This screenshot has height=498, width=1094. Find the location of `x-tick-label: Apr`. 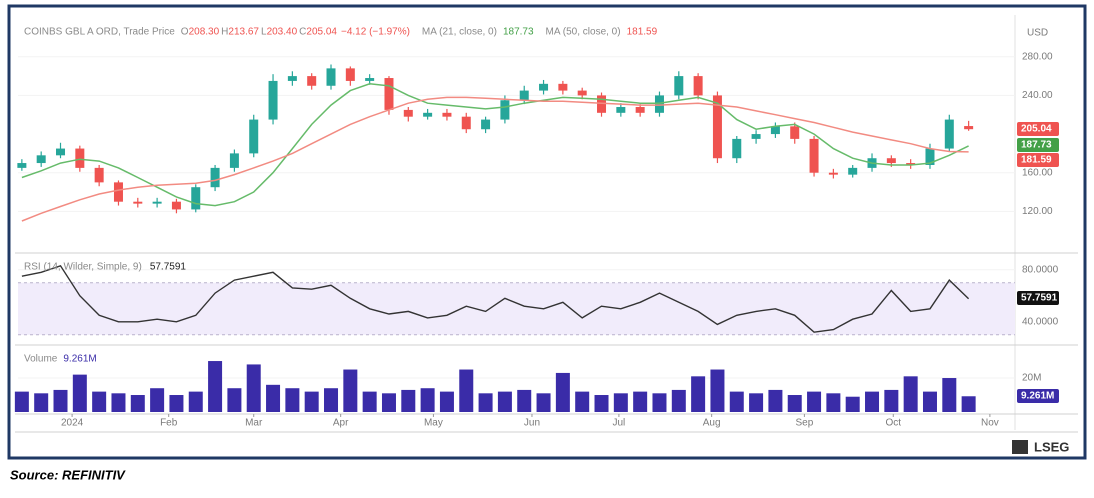

x-tick-label: Apr is located at coordinates (341, 423).